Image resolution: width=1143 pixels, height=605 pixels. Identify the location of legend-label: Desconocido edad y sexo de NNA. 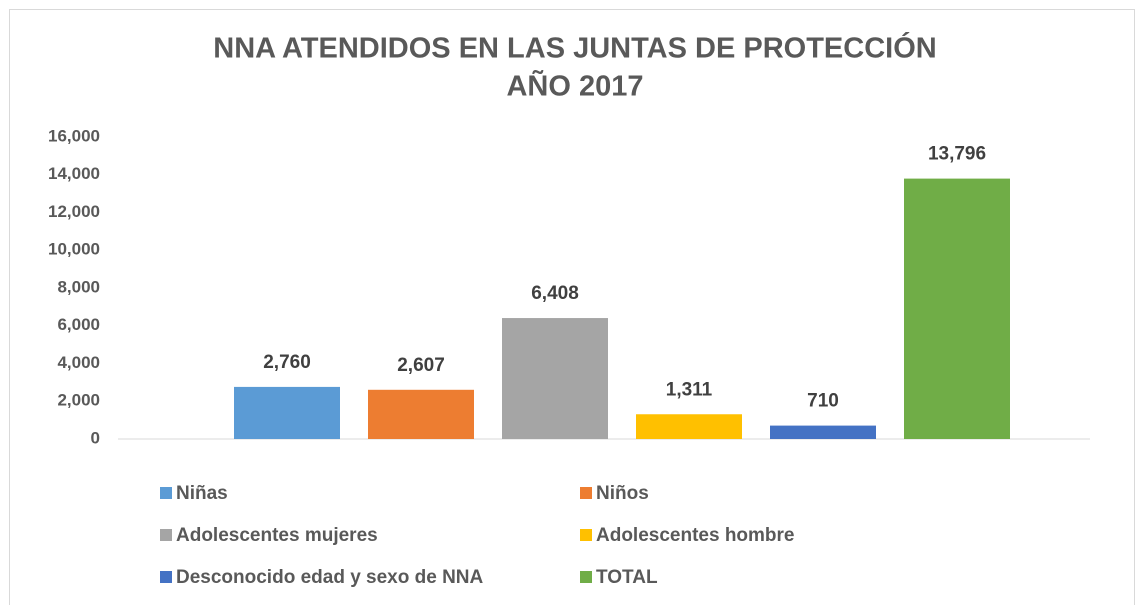
(330, 577).